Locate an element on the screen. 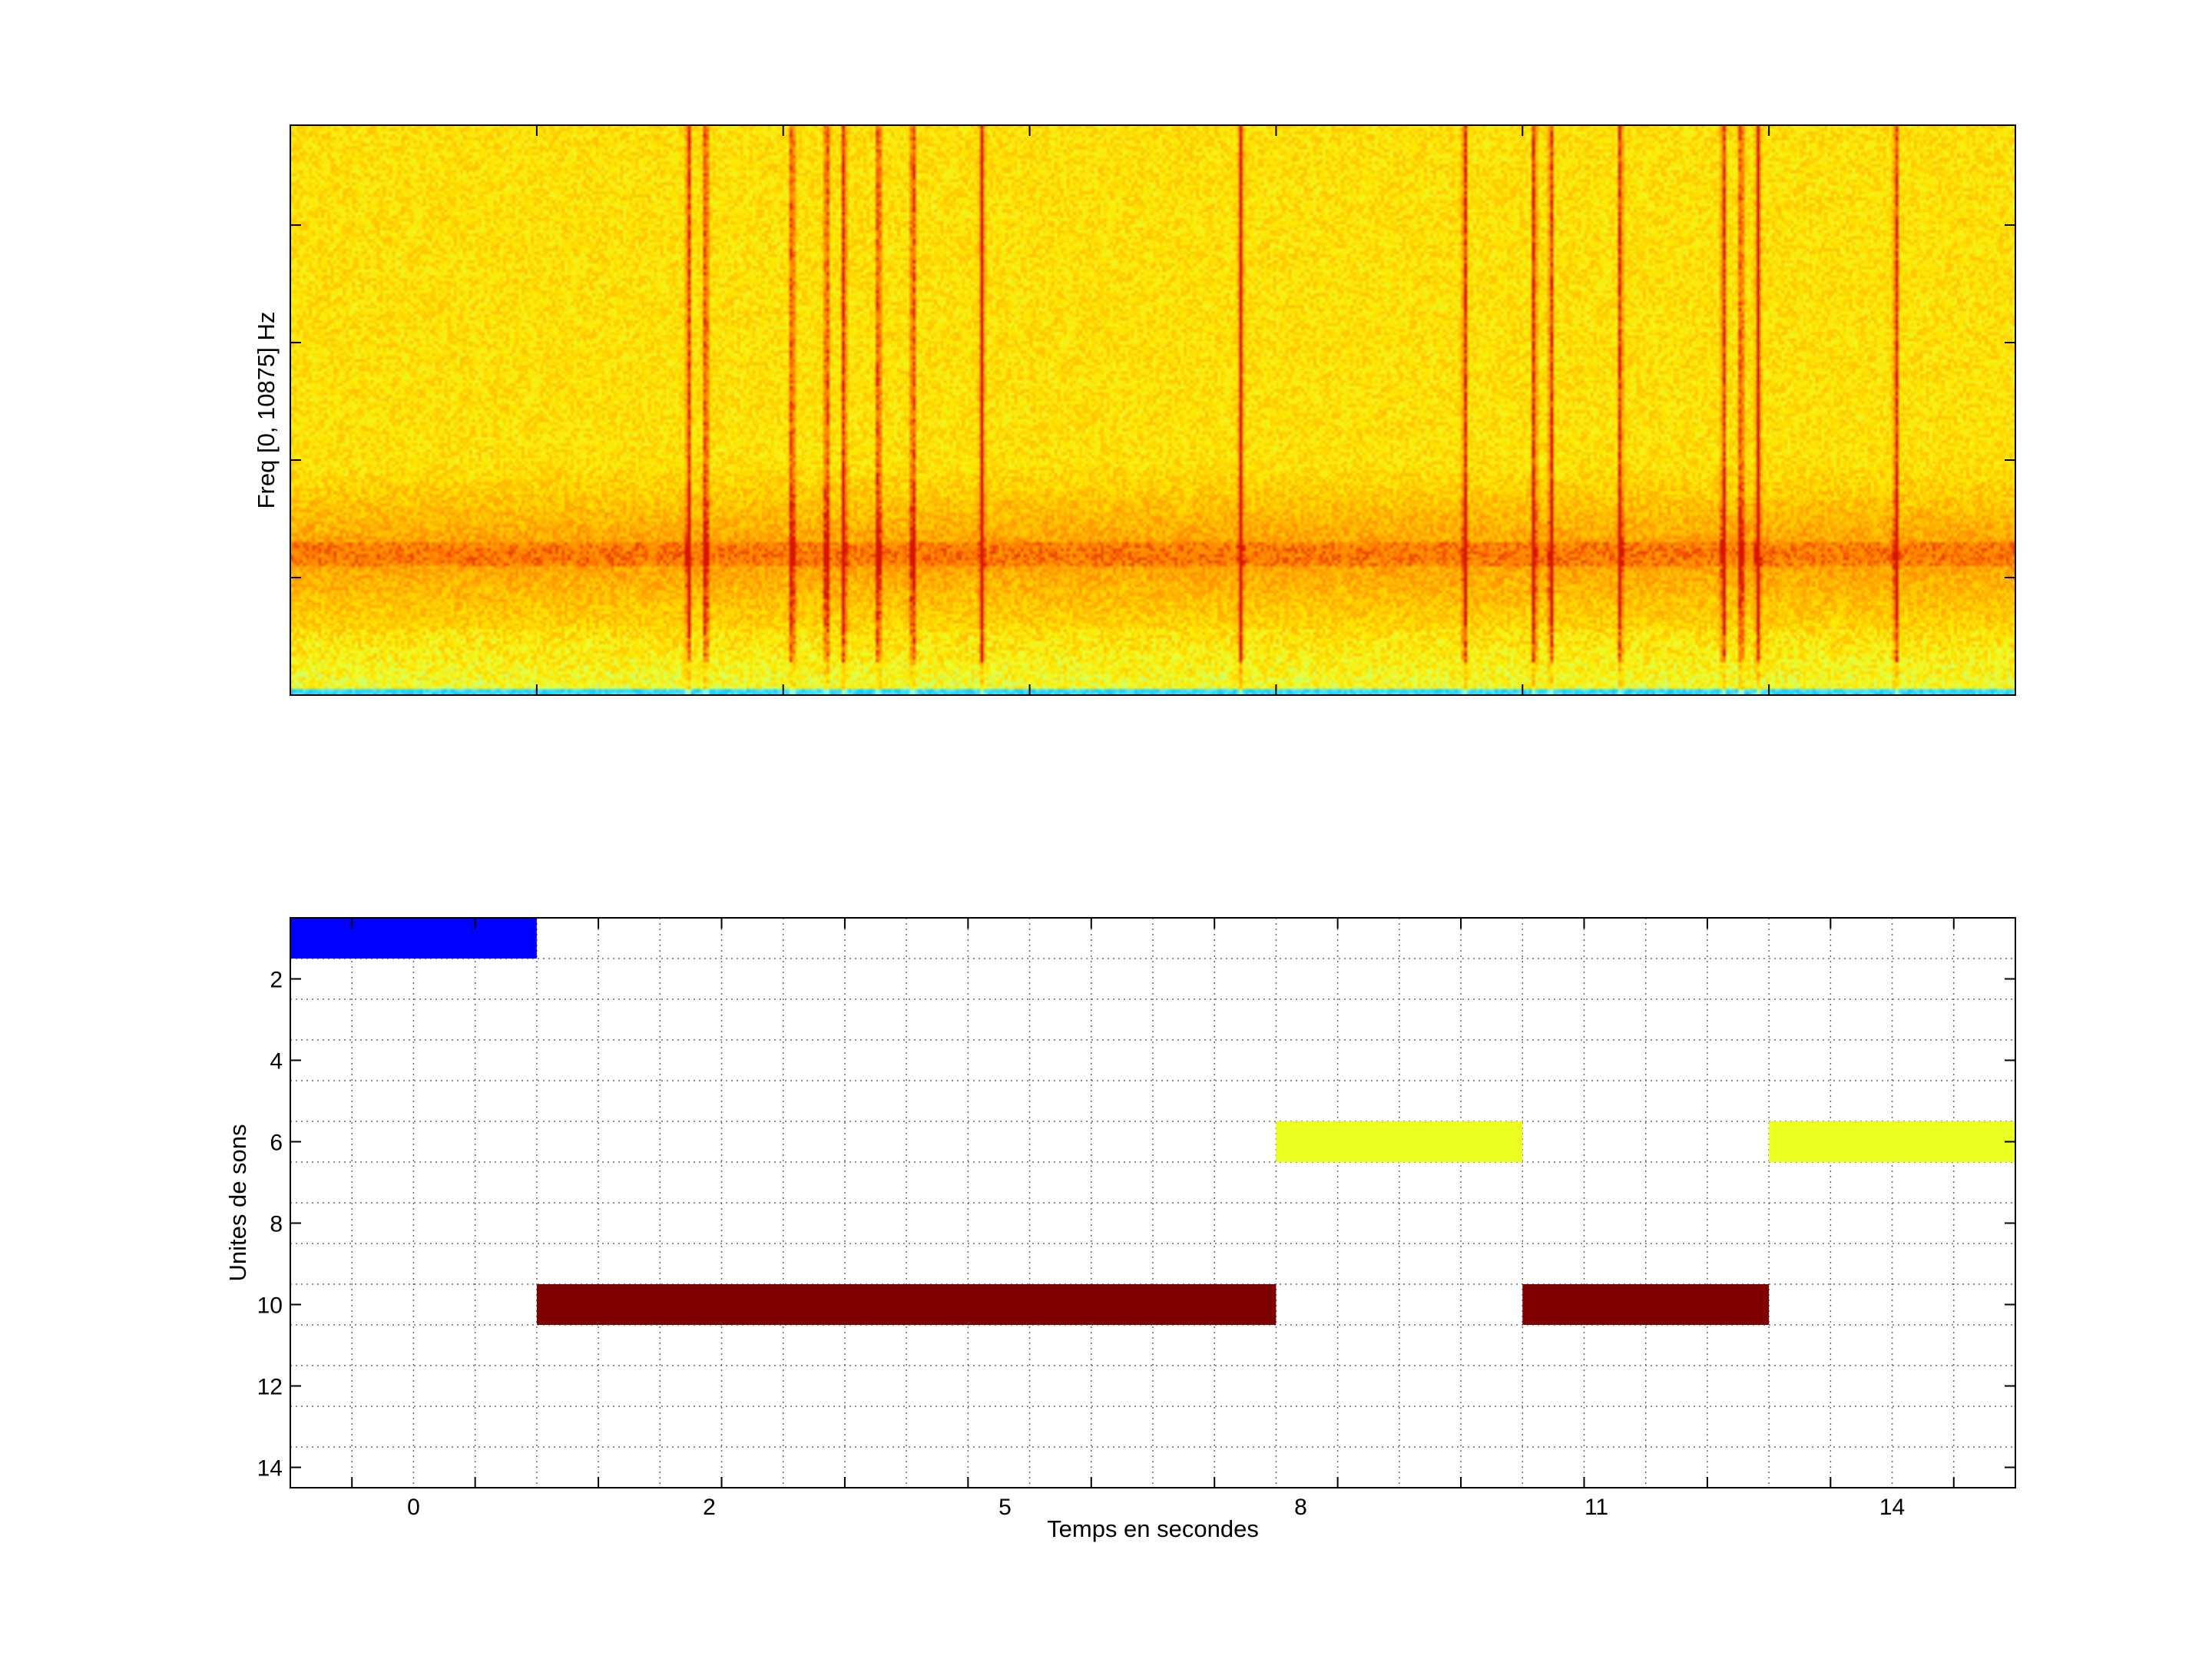  xtick-label: 0 is located at coordinates (414, 1507).